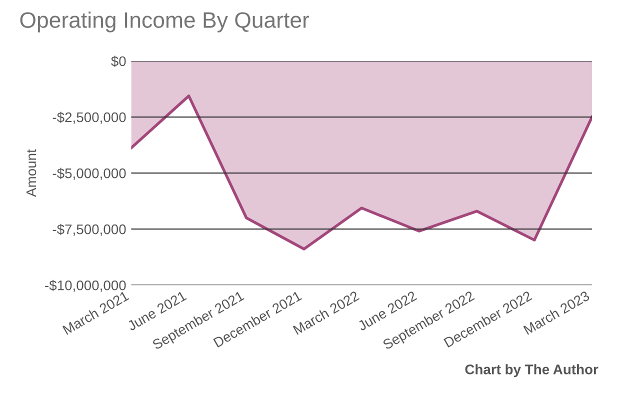 This screenshot has height=396, width=640. I want to click on y-tick-label: -$2,500,000, so click(89, 118).